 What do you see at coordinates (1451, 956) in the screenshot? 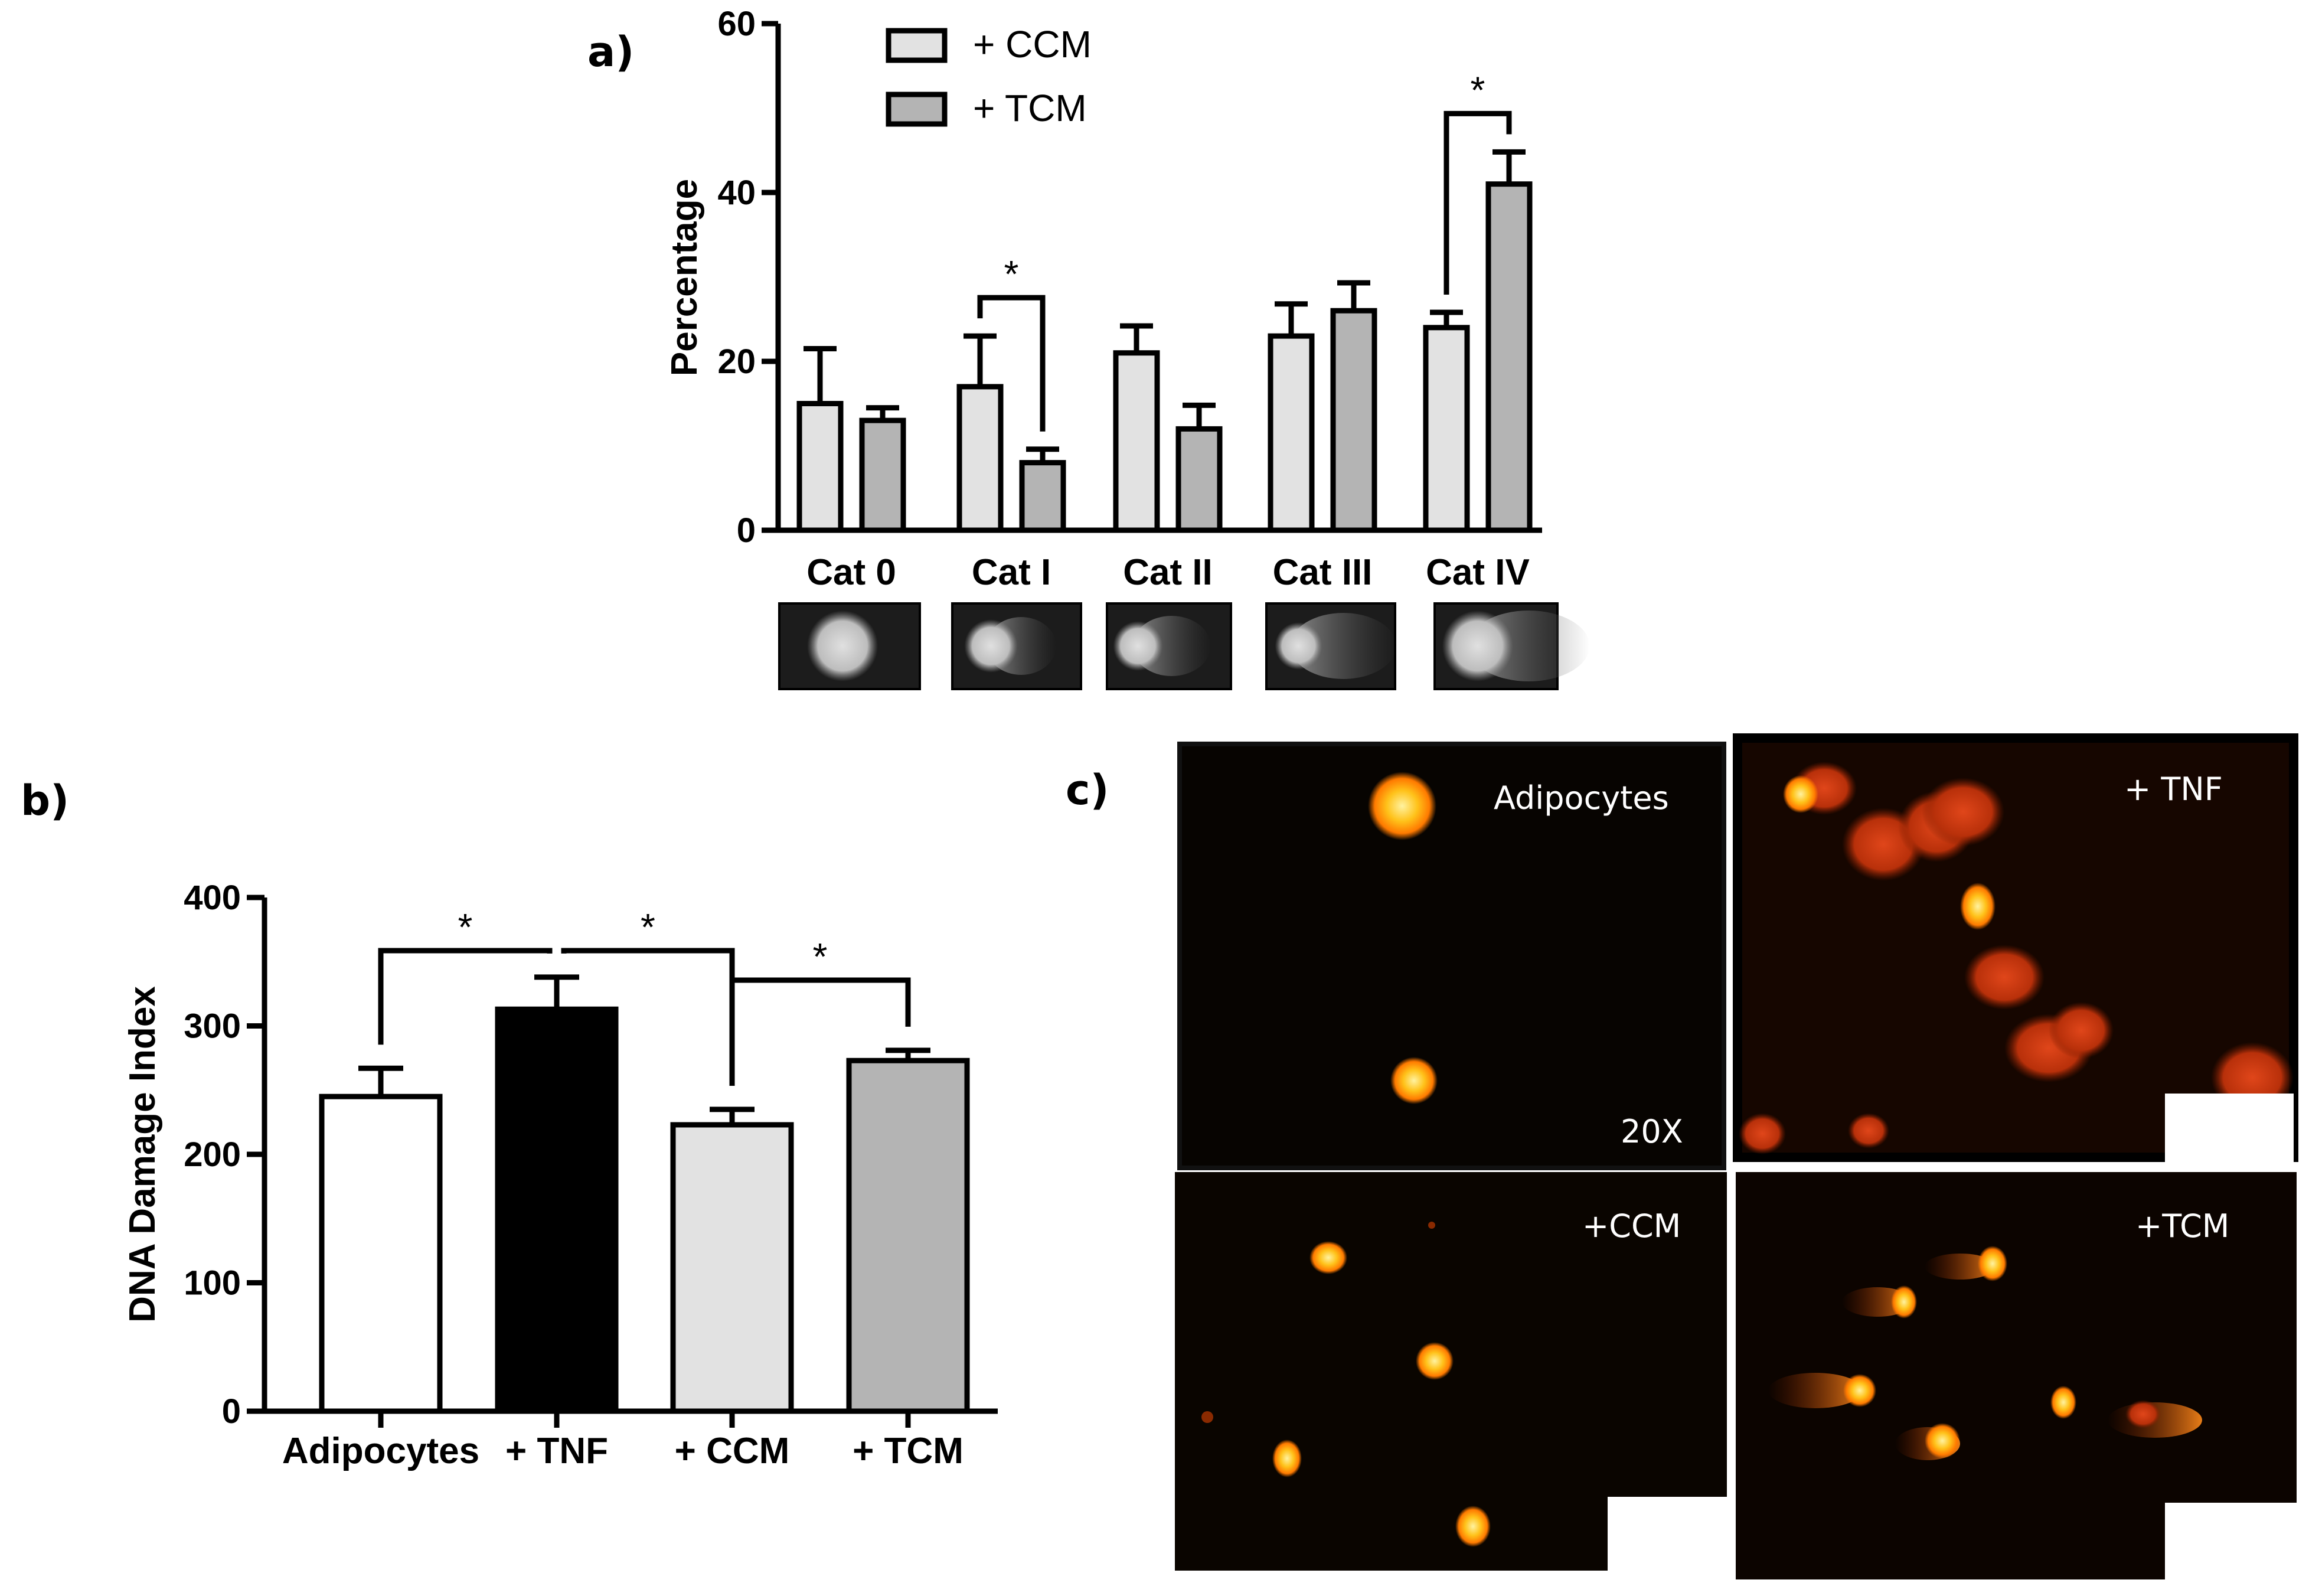
I see `micrograph-adipocytes: Adipocytes 20X` at bounding box center [1451, 956].